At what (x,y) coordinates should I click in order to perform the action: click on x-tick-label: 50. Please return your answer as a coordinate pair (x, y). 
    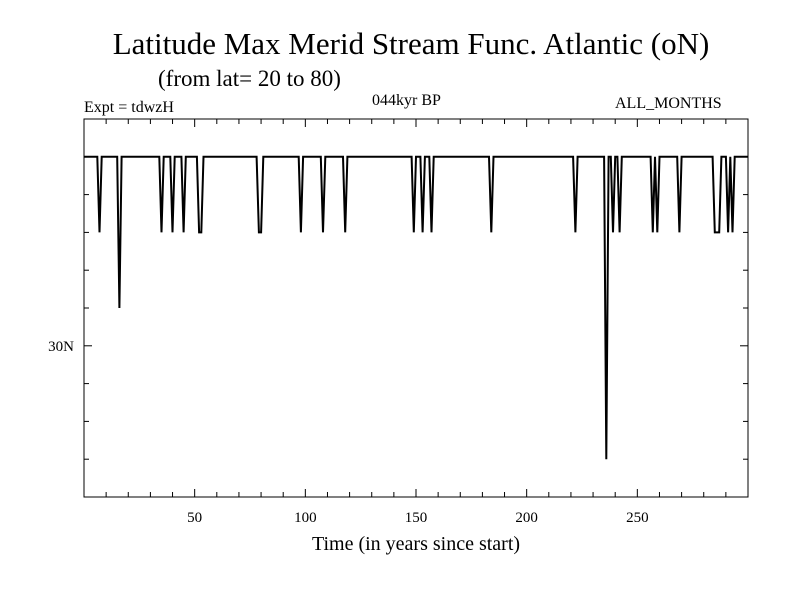
    Looking at the image, I should click on (194, 518).